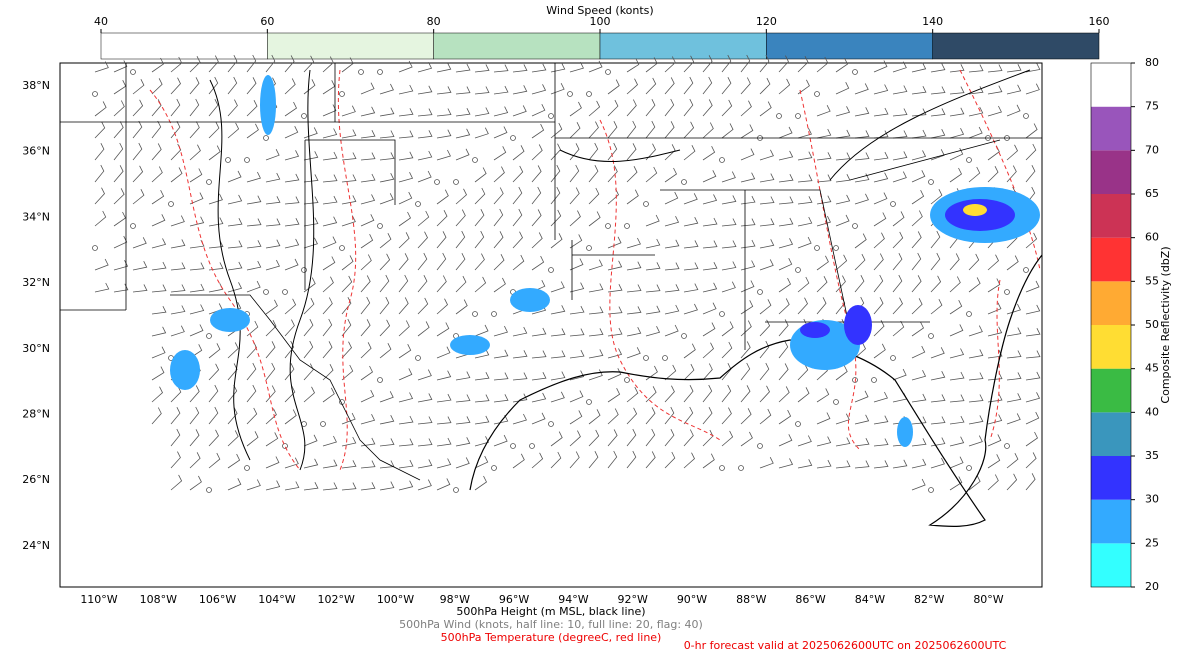  I want to click on latitude-labels: 38°N 36°N 34°N 32°N 30°N 28°N 26°N 24°N, so click(36, 315).